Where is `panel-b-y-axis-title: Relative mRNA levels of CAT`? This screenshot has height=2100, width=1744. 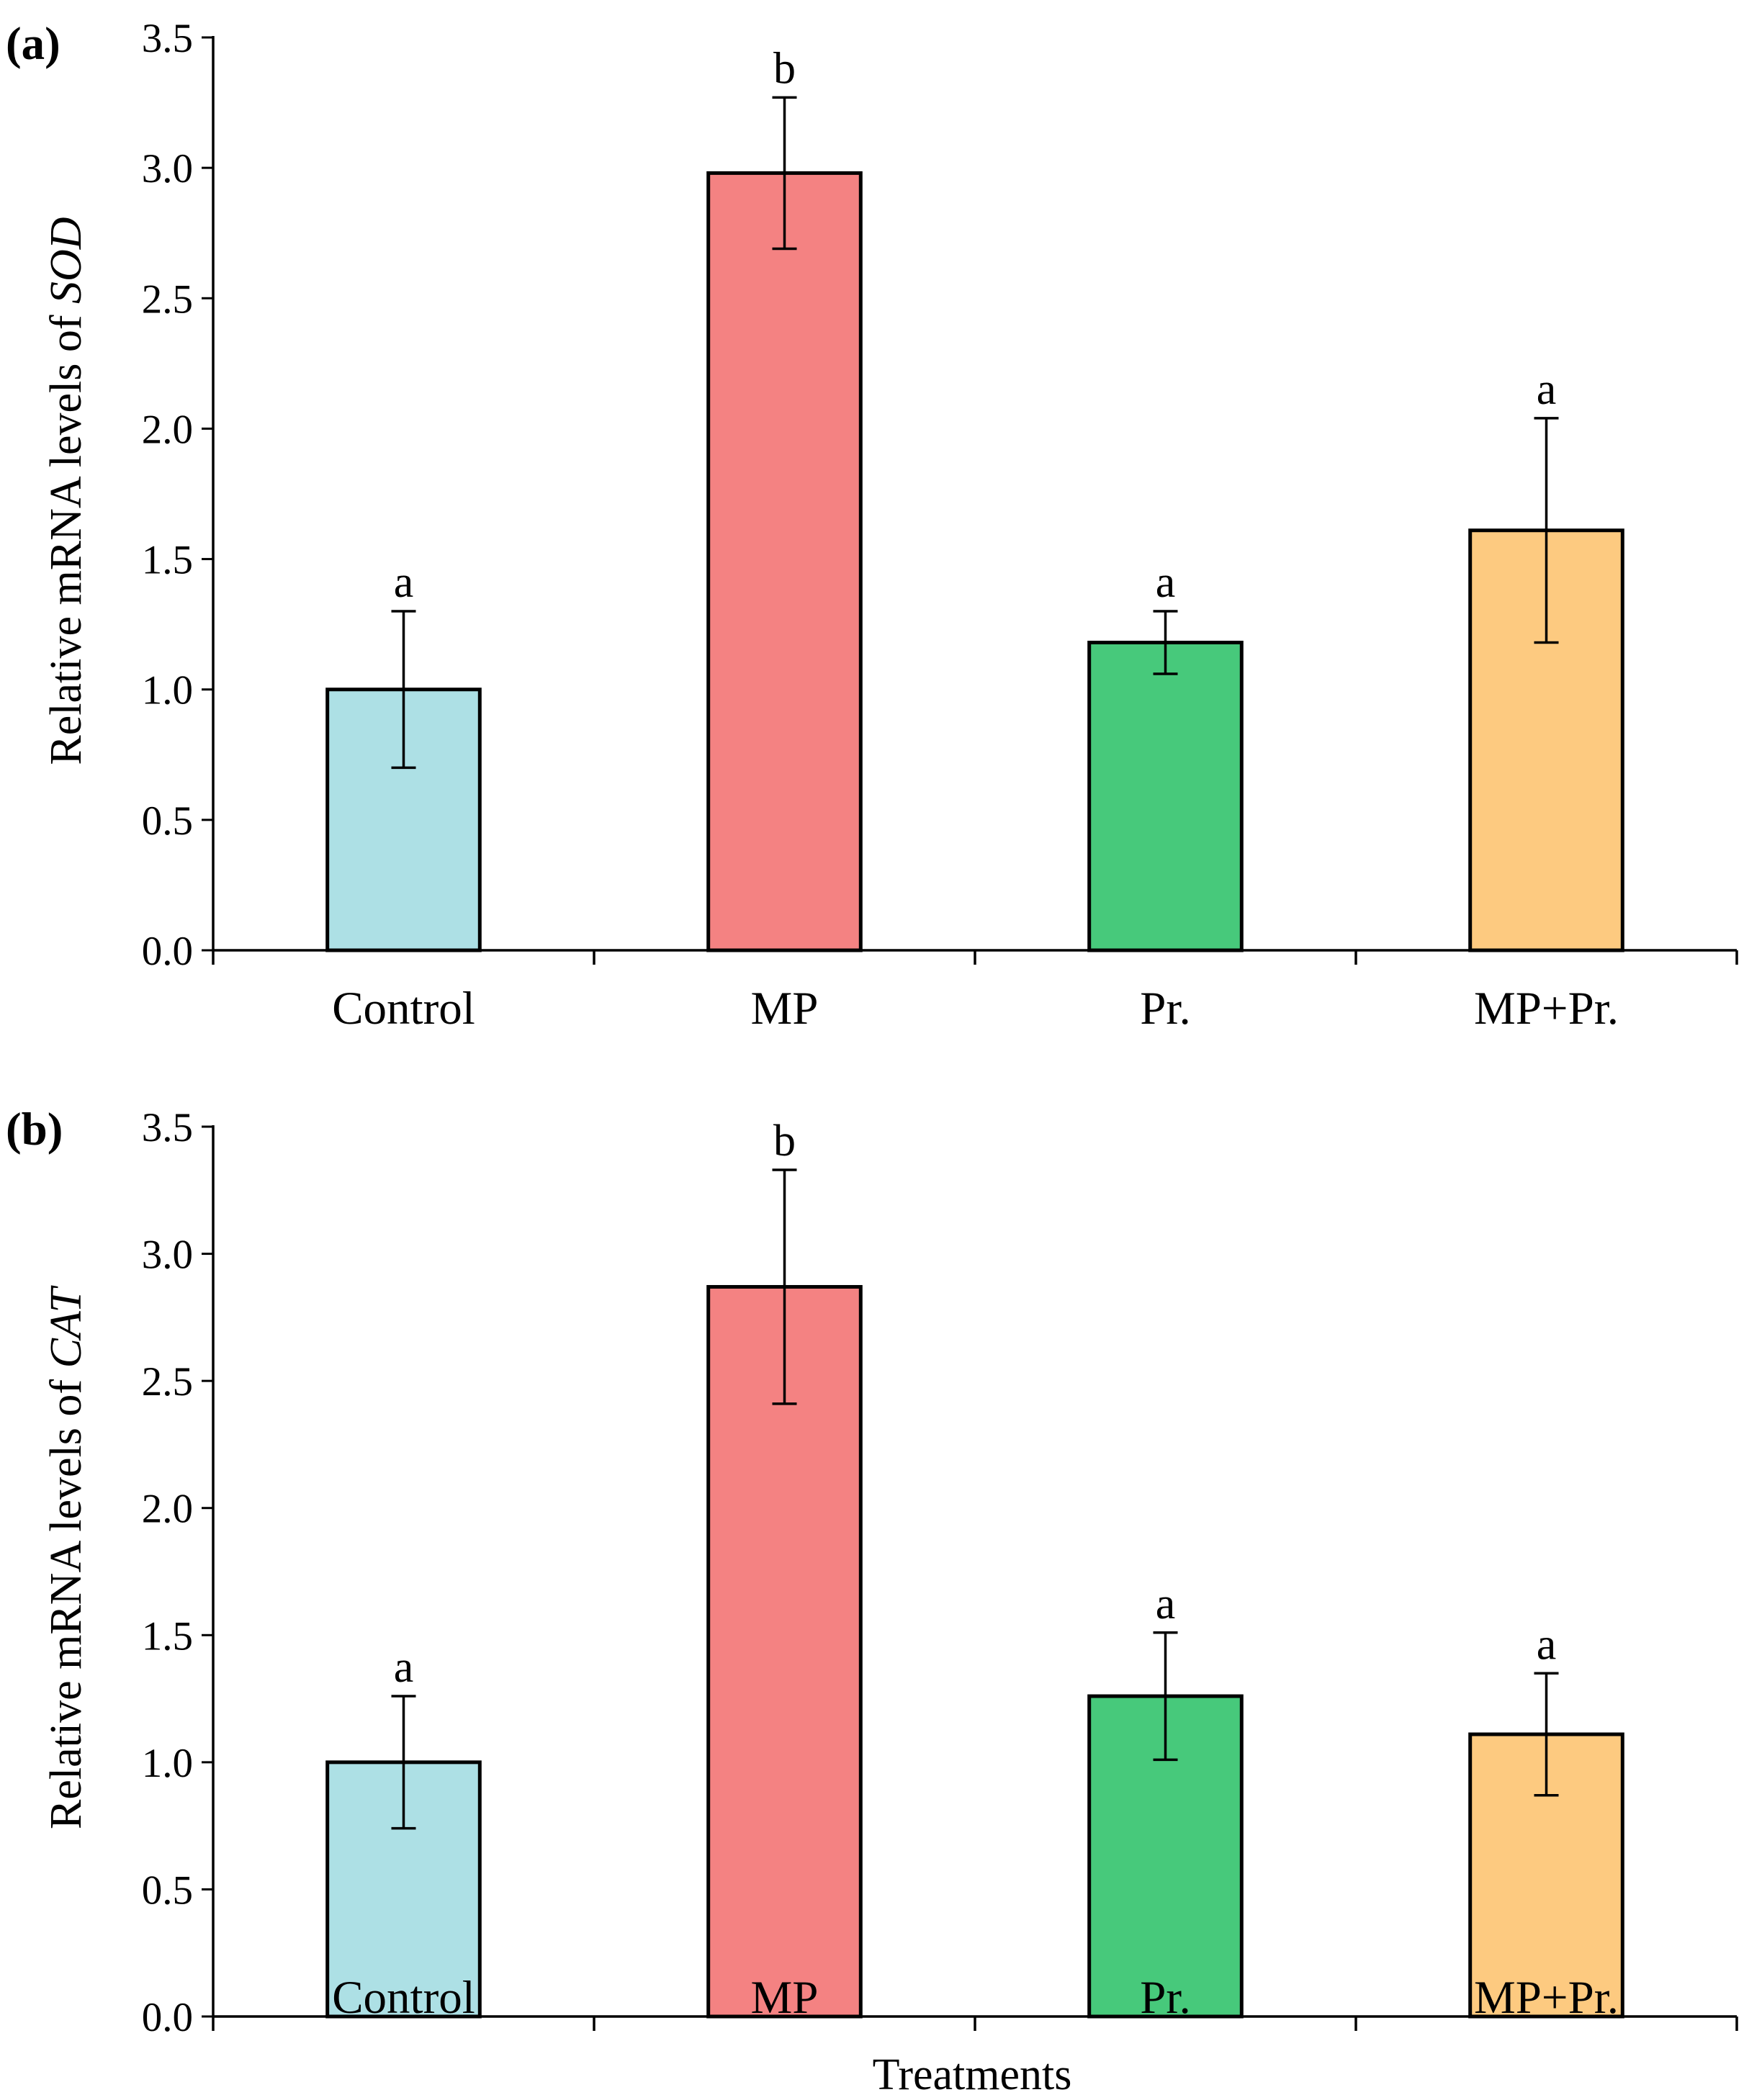
panel-b-y-axis-title: Relative mRNA levels of CAT is located at coordinates (66, 1556).